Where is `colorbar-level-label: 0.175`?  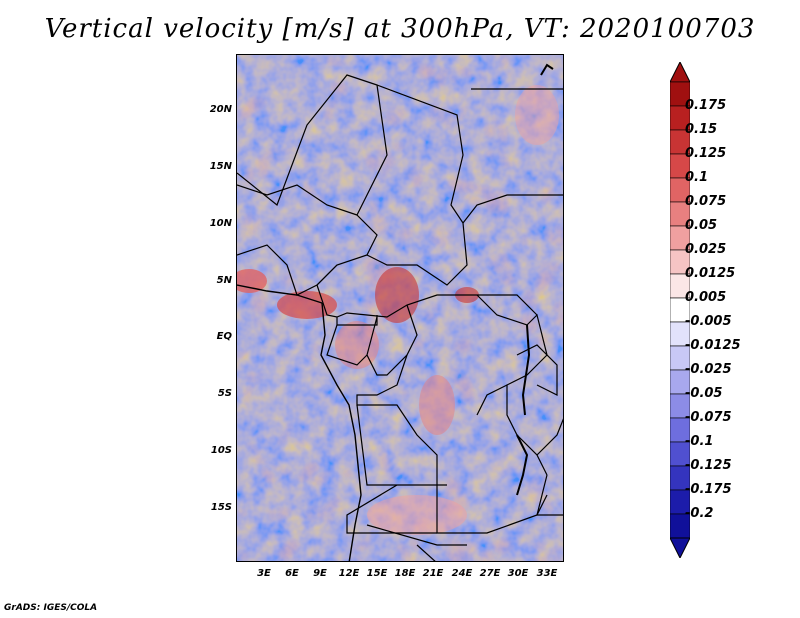 colorbar-level-label: 0.175 is located at coordinates (706, 105).